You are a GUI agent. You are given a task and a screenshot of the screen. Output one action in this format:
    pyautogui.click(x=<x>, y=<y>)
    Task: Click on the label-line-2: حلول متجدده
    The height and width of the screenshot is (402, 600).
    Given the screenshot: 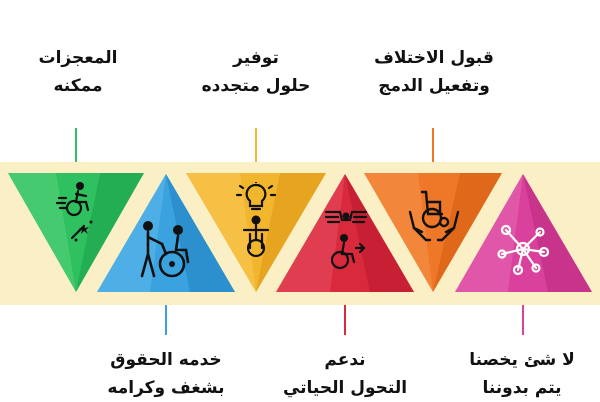 What is the action you would take?
    pyautogui.click(x=256, y=86)
    